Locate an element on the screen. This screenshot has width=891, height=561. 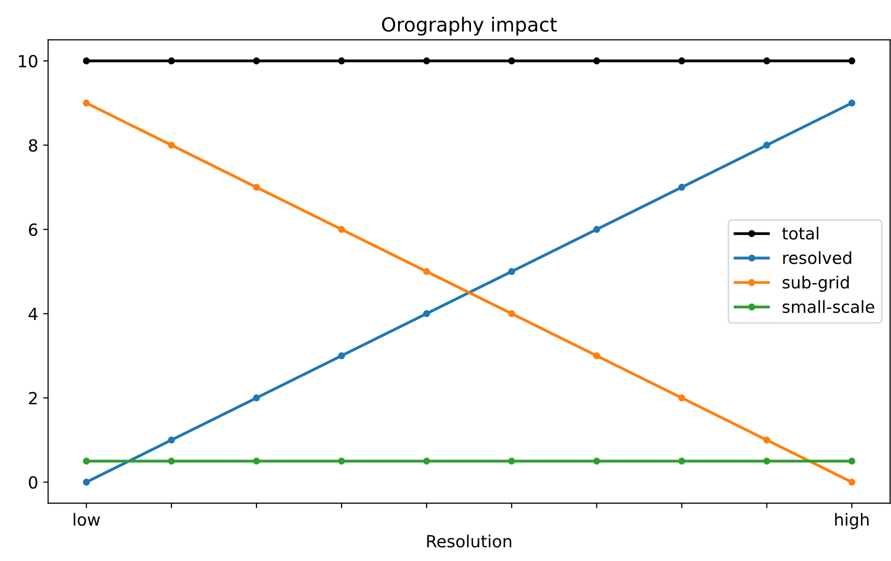
y-tick-label: 6 is located at coordinates (33, 229).